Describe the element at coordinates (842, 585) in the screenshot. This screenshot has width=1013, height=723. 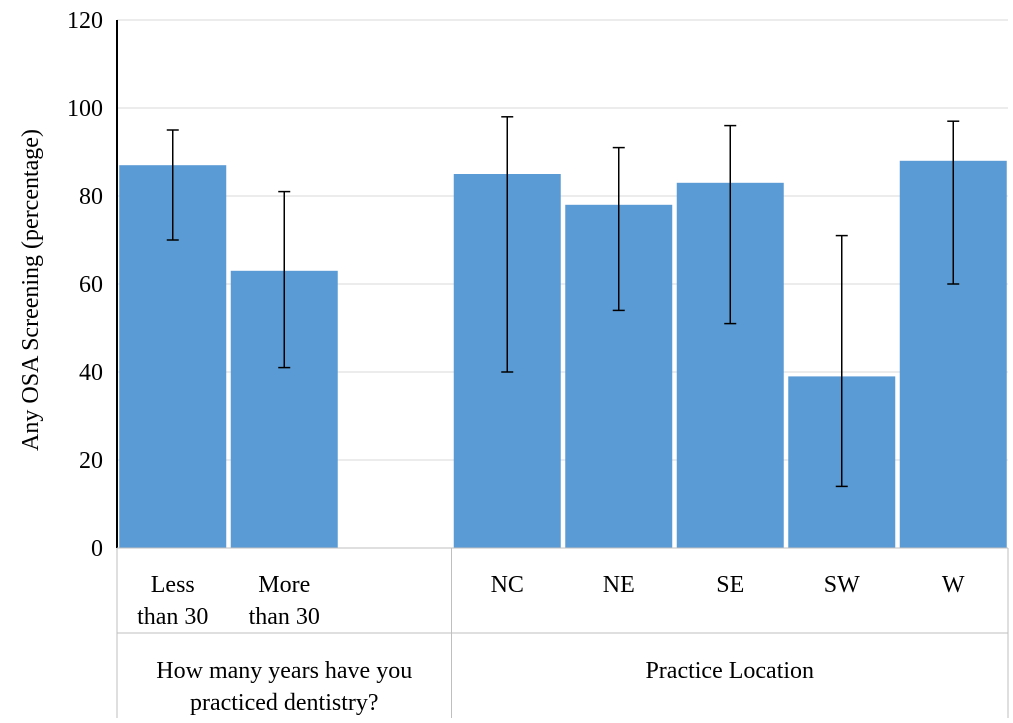
I see `category-label: SW` at that location.